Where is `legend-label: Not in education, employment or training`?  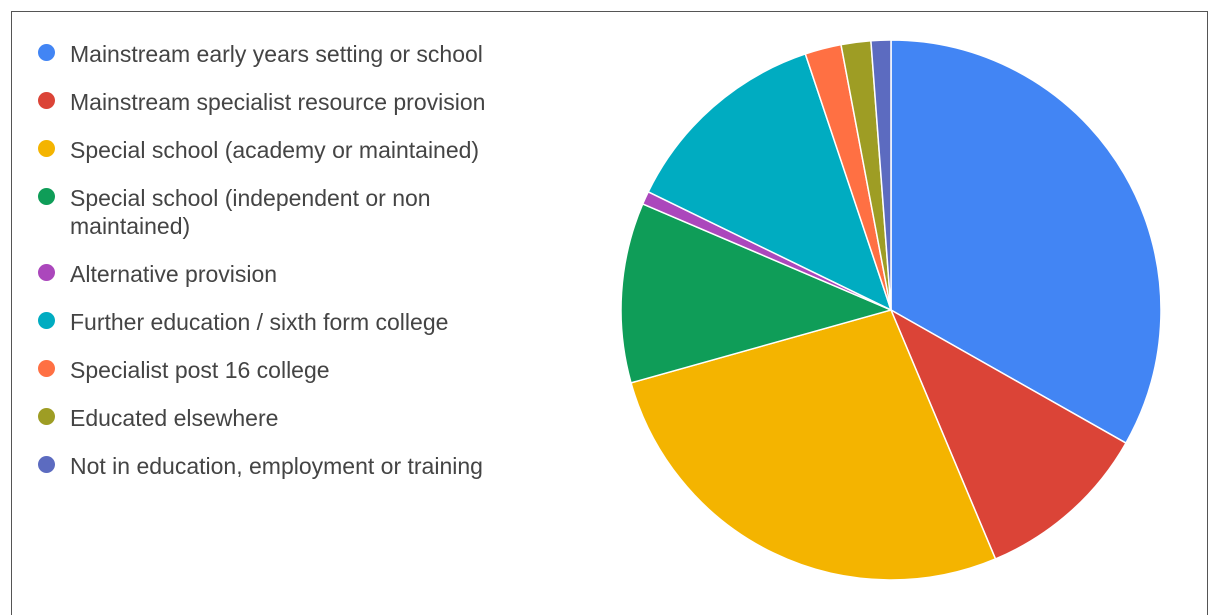
legend-label: Not in education, employment or training is located at coordinates (276, 466).